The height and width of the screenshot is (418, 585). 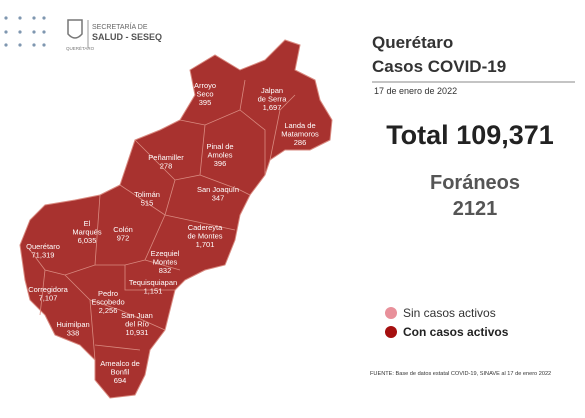 I want to click on municipality-cases: 278, so click(x=166, y=166).